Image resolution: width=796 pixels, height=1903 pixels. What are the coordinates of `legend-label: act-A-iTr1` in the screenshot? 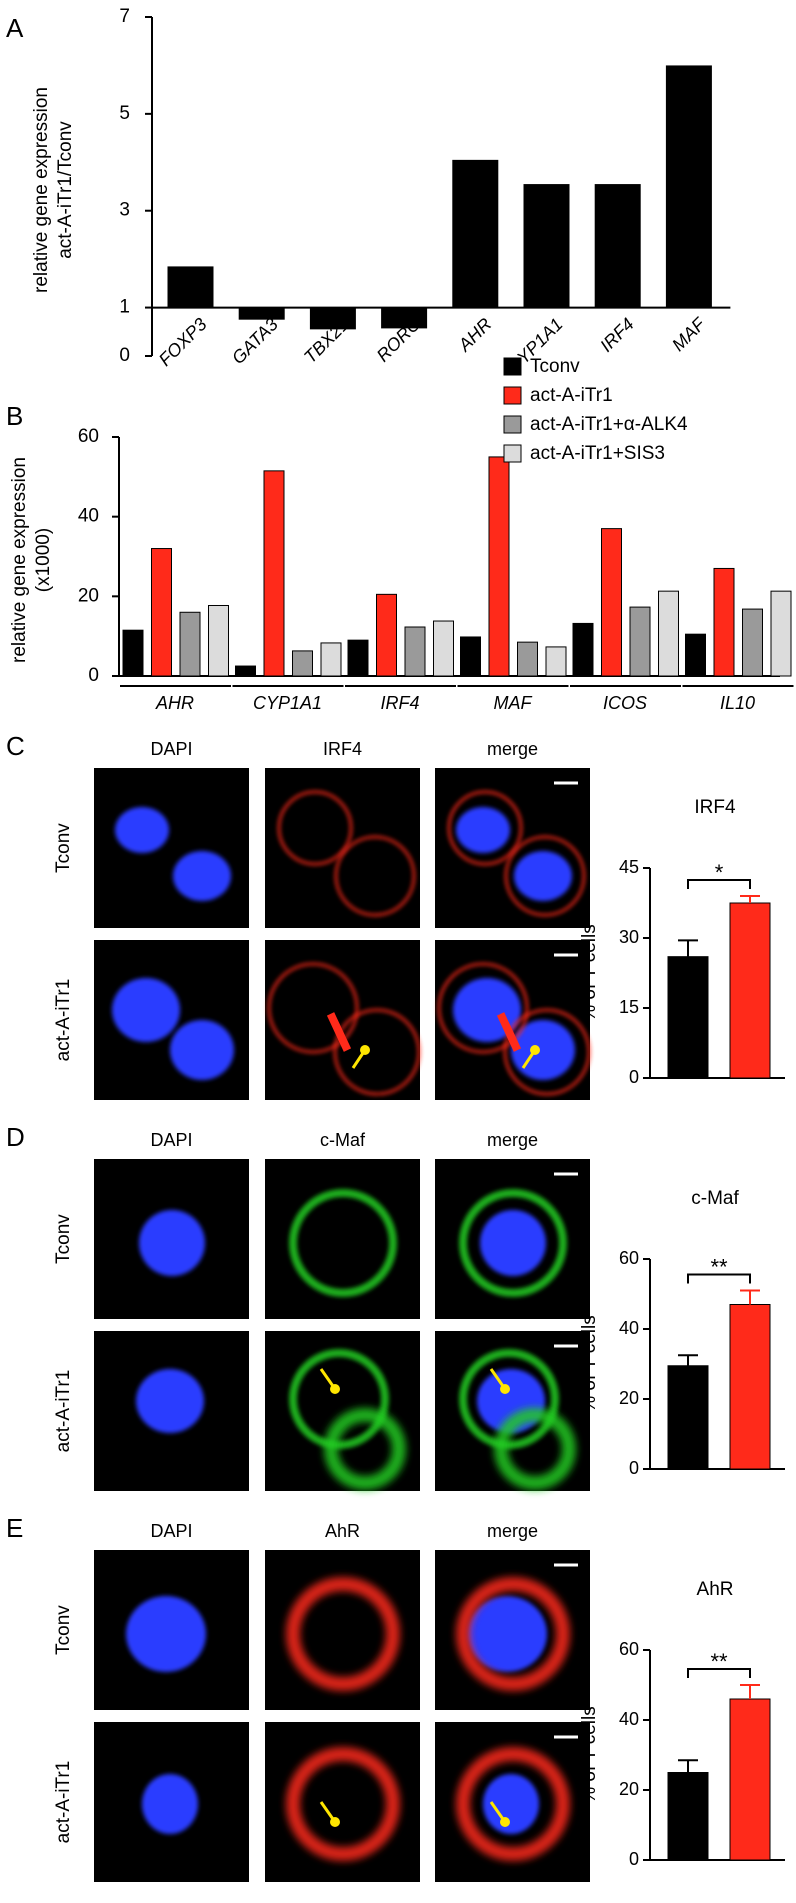 It's located at (571, 395).